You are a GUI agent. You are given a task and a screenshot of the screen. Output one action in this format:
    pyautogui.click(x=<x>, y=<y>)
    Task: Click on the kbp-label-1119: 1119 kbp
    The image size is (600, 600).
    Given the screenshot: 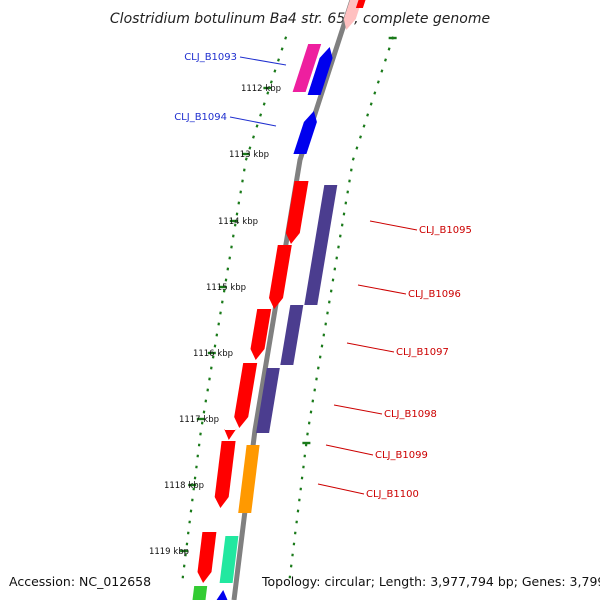 What is the action you would take?
    pyautogui.click(x=169, y=552)
    